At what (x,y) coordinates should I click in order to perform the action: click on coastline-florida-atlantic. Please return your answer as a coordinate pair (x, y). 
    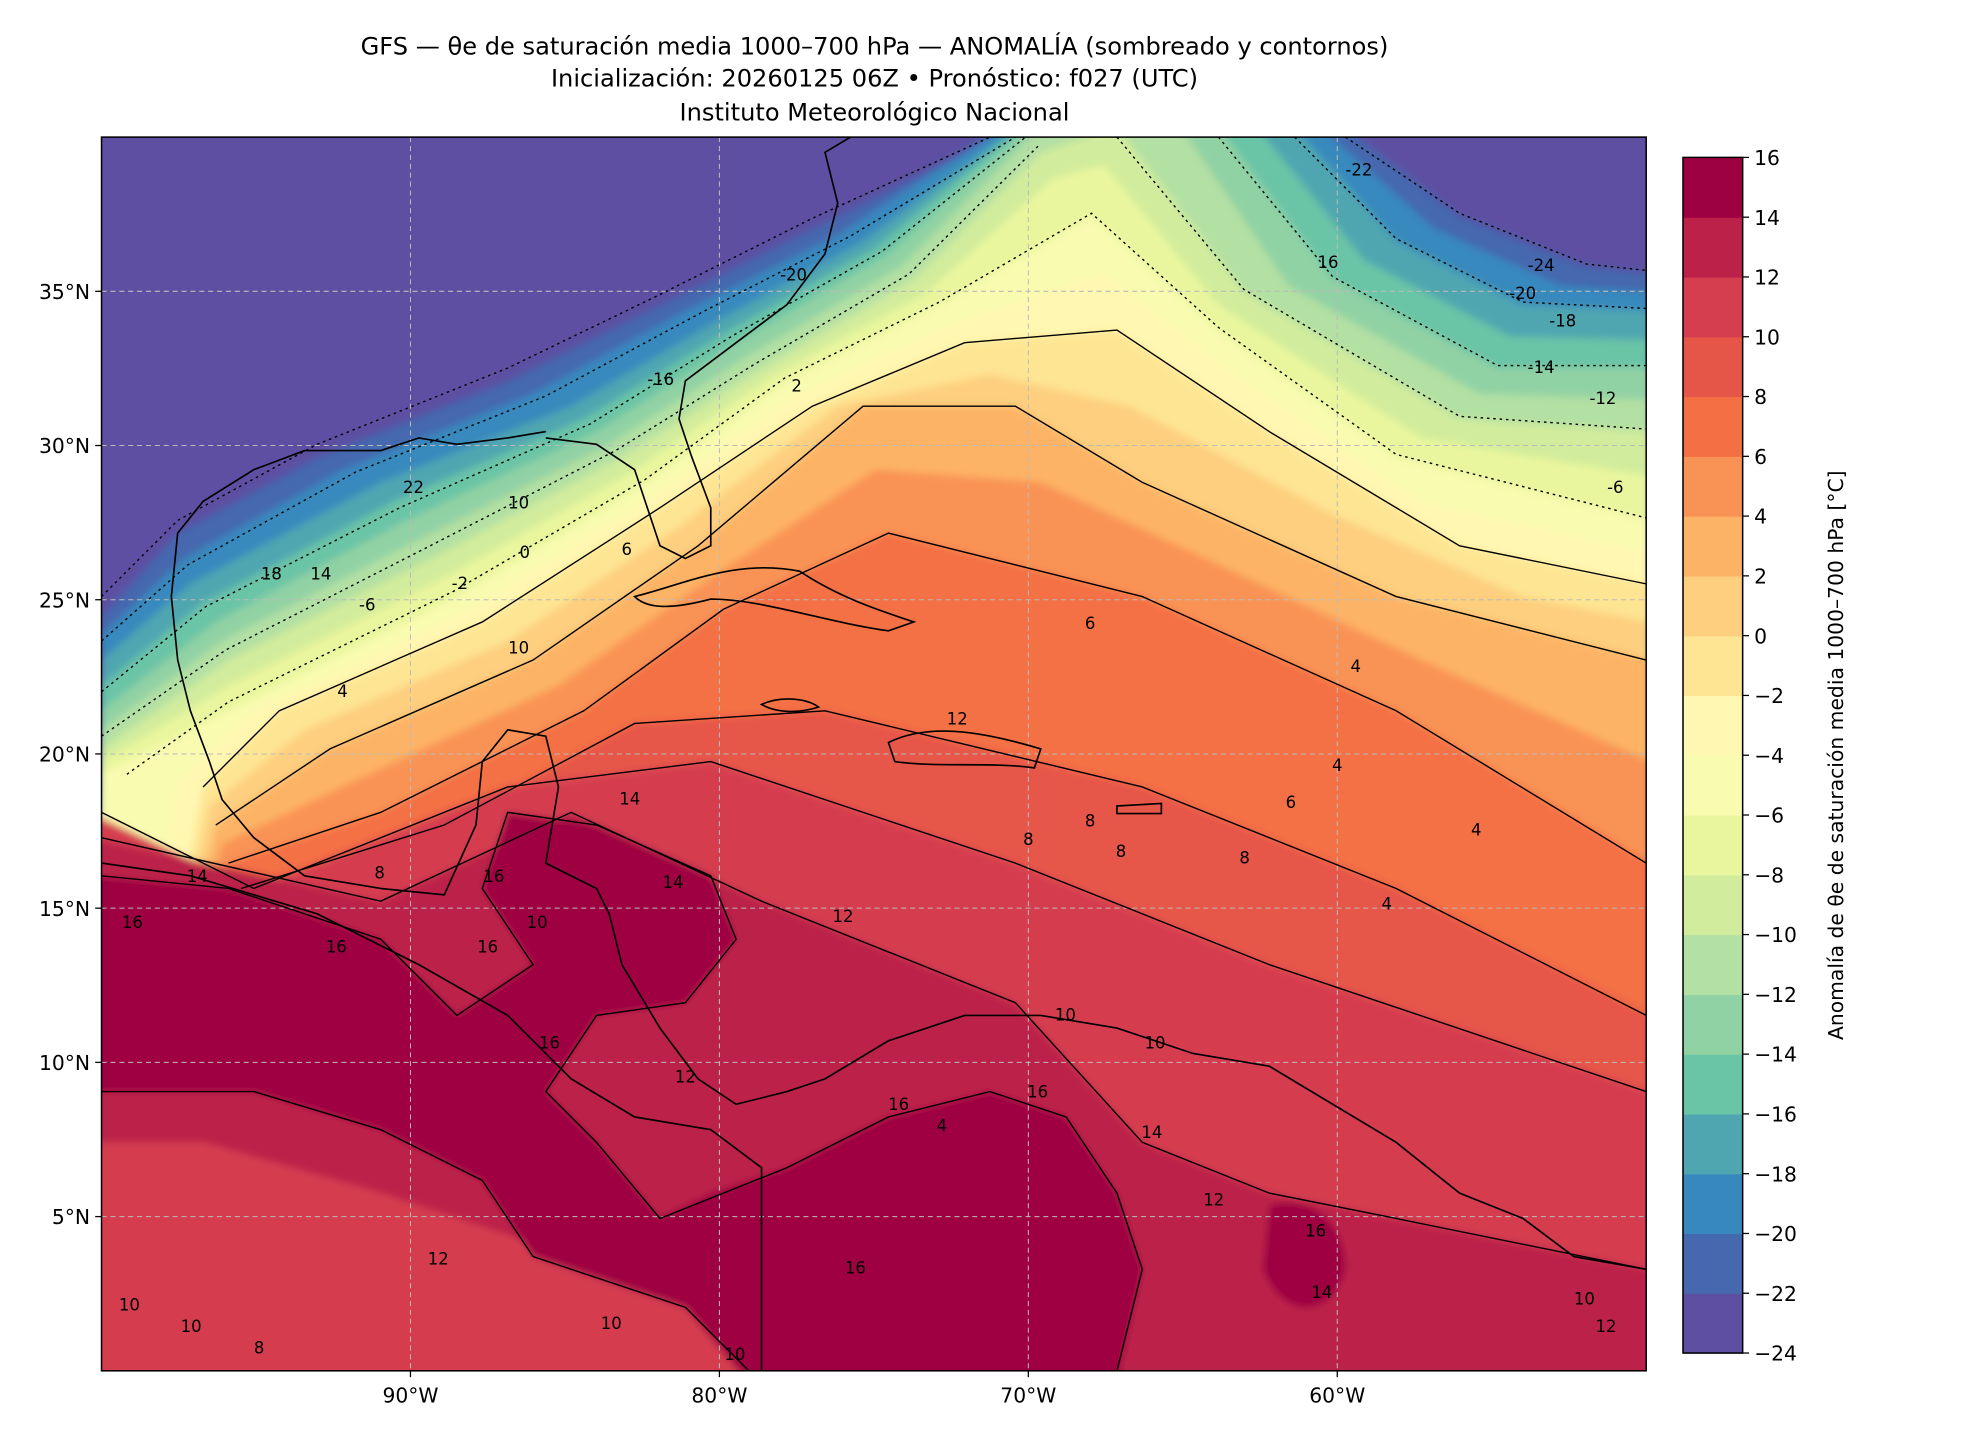
    Looking at the image, I should click on (698, 348).